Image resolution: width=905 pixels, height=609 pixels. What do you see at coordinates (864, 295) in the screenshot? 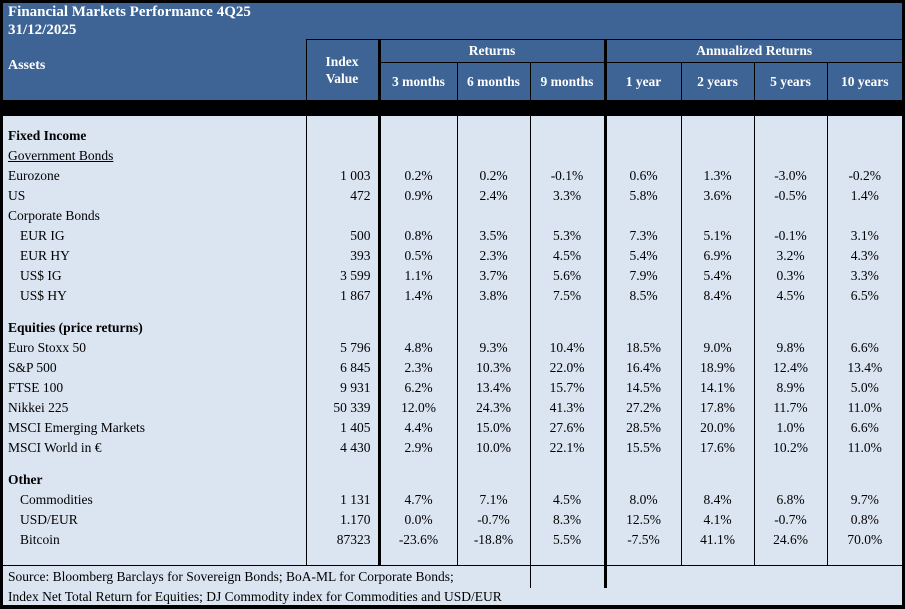
I see `return-value-cell: 6.5%` at bounding box center [864, 295].